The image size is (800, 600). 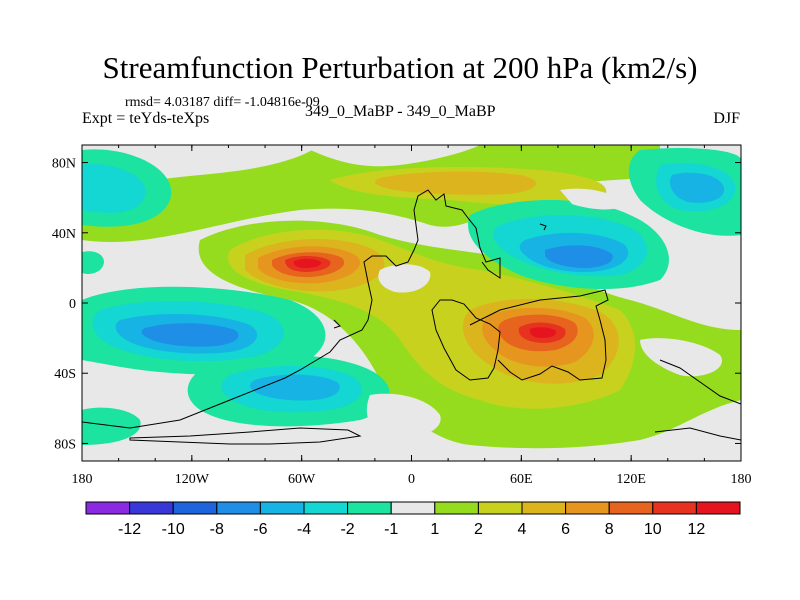 I want to click on colorbar-label: -6, so click(x=260, y=529).